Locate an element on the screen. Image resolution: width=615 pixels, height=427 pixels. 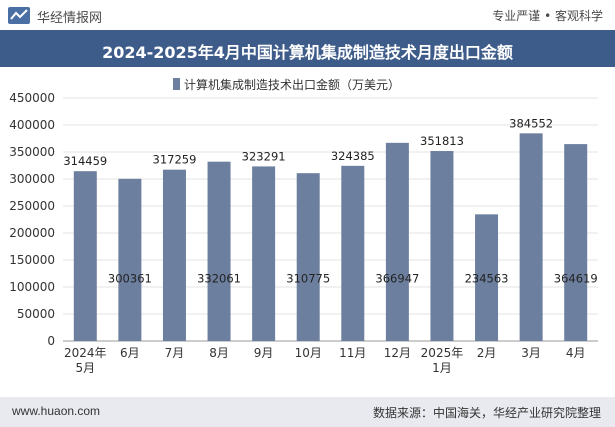
chart-title: 2024-2025年4月中国计算机集成制造技术月度出口金额 is located at coordinates (307, 52).